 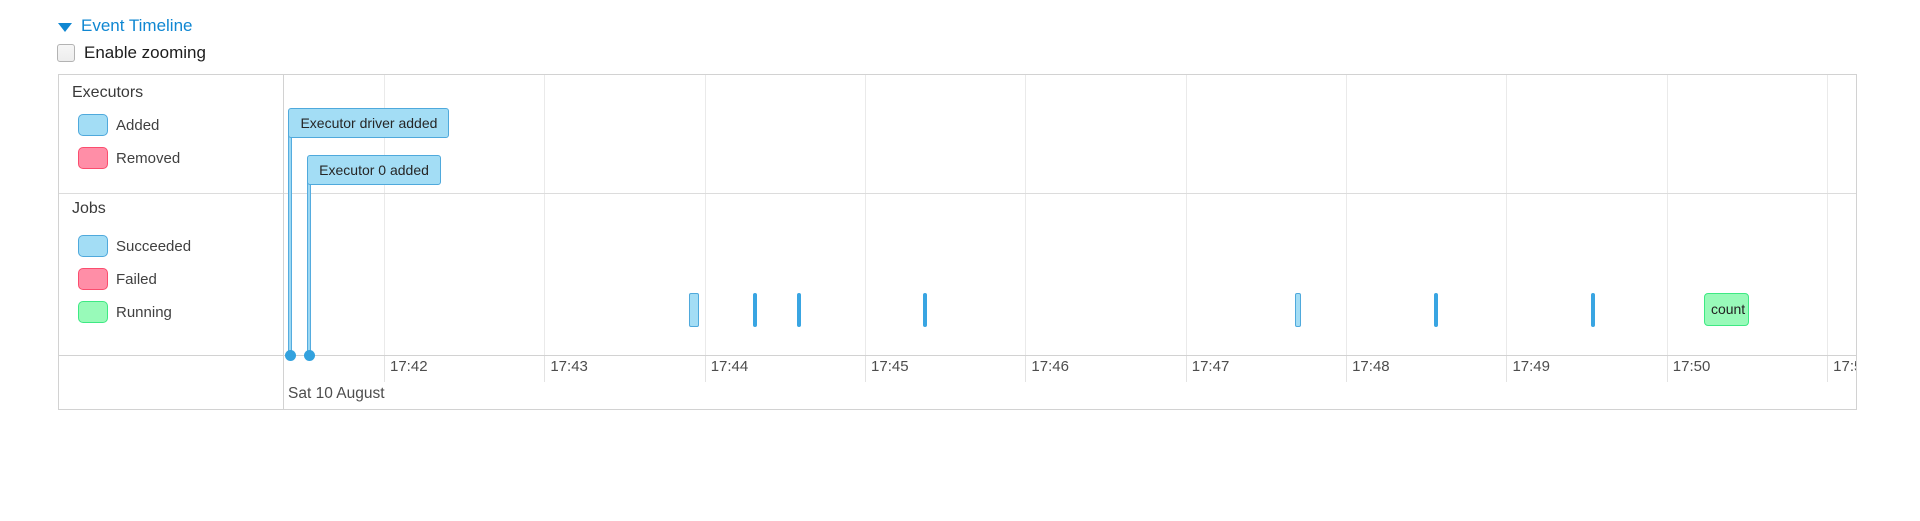 I want to click on executors-legend-items: Added Removed, so click(x=126, y=141).